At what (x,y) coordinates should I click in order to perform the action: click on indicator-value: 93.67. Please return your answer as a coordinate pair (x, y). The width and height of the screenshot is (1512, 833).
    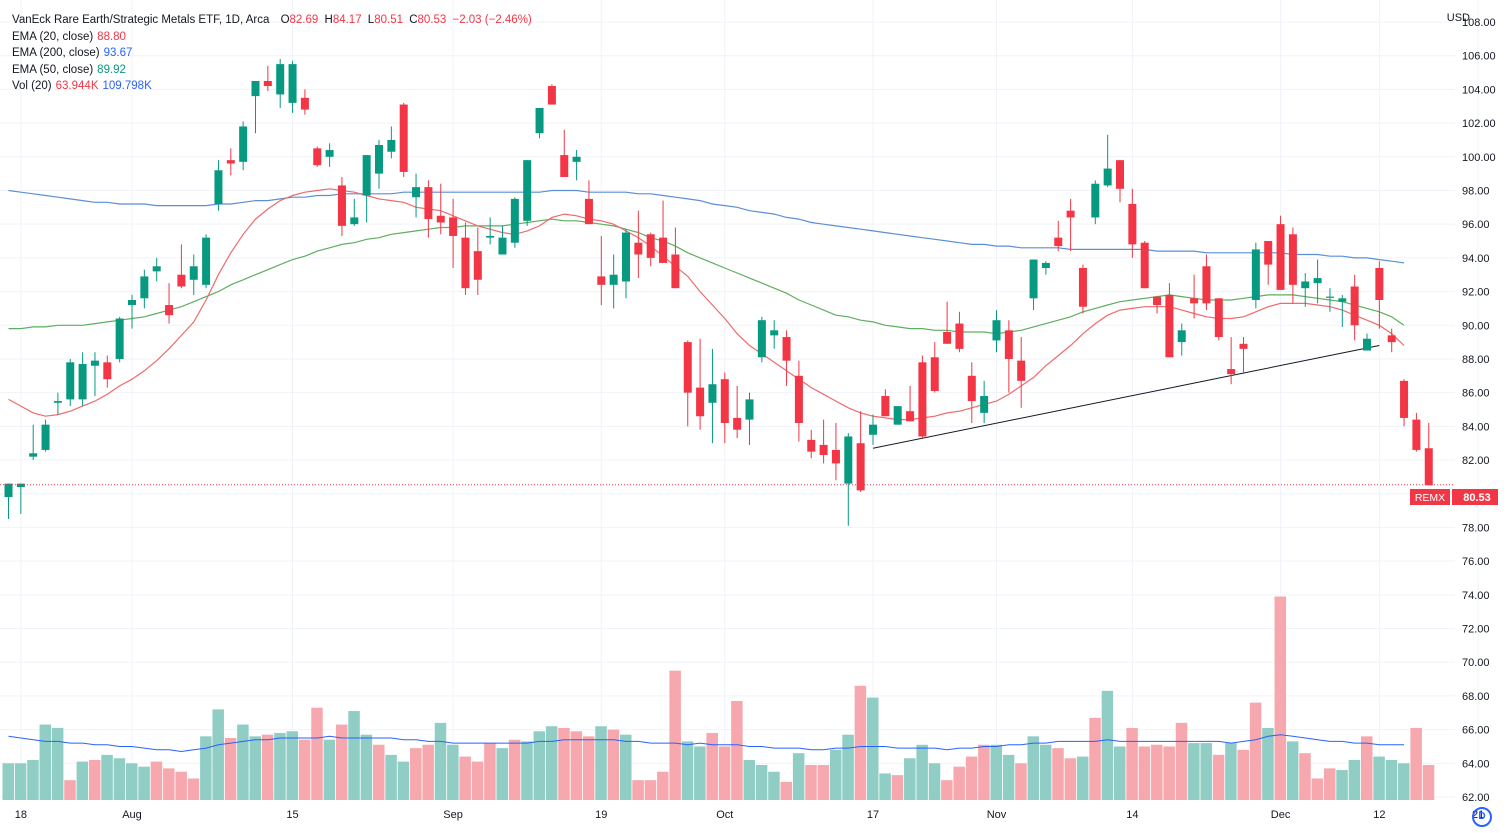
    Looking at the image, I should click on (118, 53).